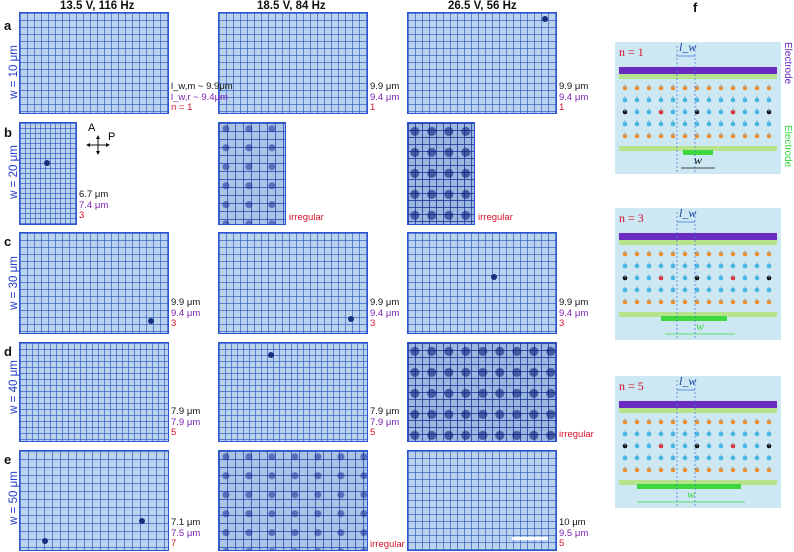 This screenshot has height=552, width=794. Describe the element at coordinates (631, 386) in the screenshot. I see `n-label: n = 5` at that location.